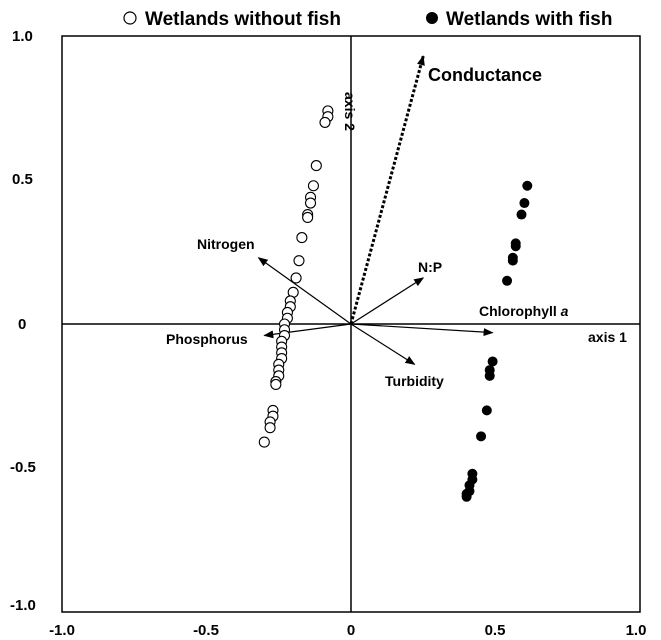 The height and width of the screenshot is (640, 661). What do you see at coordinates (529, 19) in the screenshot?
I see `legend-label-with-fish: Wetlands with fish` at bounding box center [529, 19].